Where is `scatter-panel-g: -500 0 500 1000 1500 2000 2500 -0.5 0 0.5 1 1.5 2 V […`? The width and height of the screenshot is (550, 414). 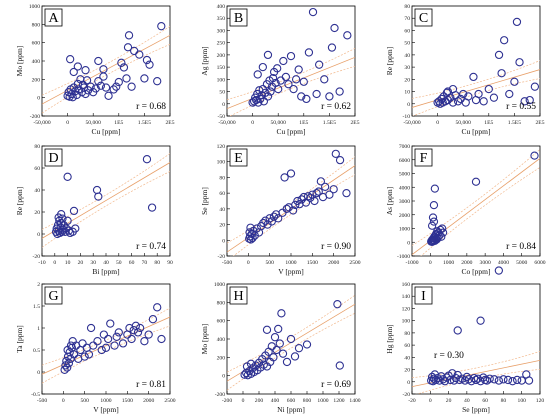 scatter-panel-g: -500 0 500 1000 1500 2000 2500 -0.5 0 0.5 1 1.5 2 V [… is located at coordinates (95, 348).